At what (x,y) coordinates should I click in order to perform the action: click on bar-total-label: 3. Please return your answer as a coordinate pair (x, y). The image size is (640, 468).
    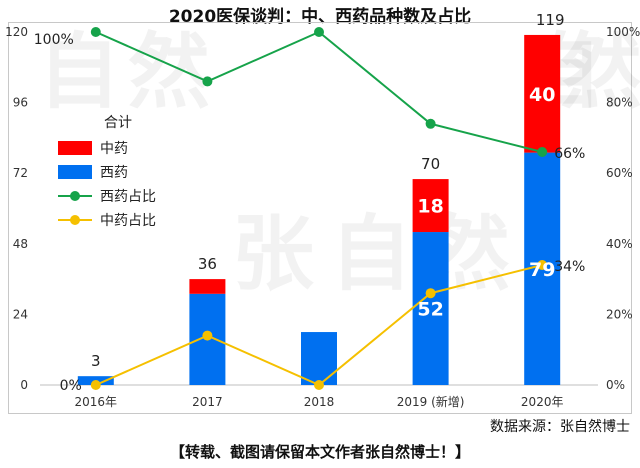
    Looking at the image, I should click on (96, 361).